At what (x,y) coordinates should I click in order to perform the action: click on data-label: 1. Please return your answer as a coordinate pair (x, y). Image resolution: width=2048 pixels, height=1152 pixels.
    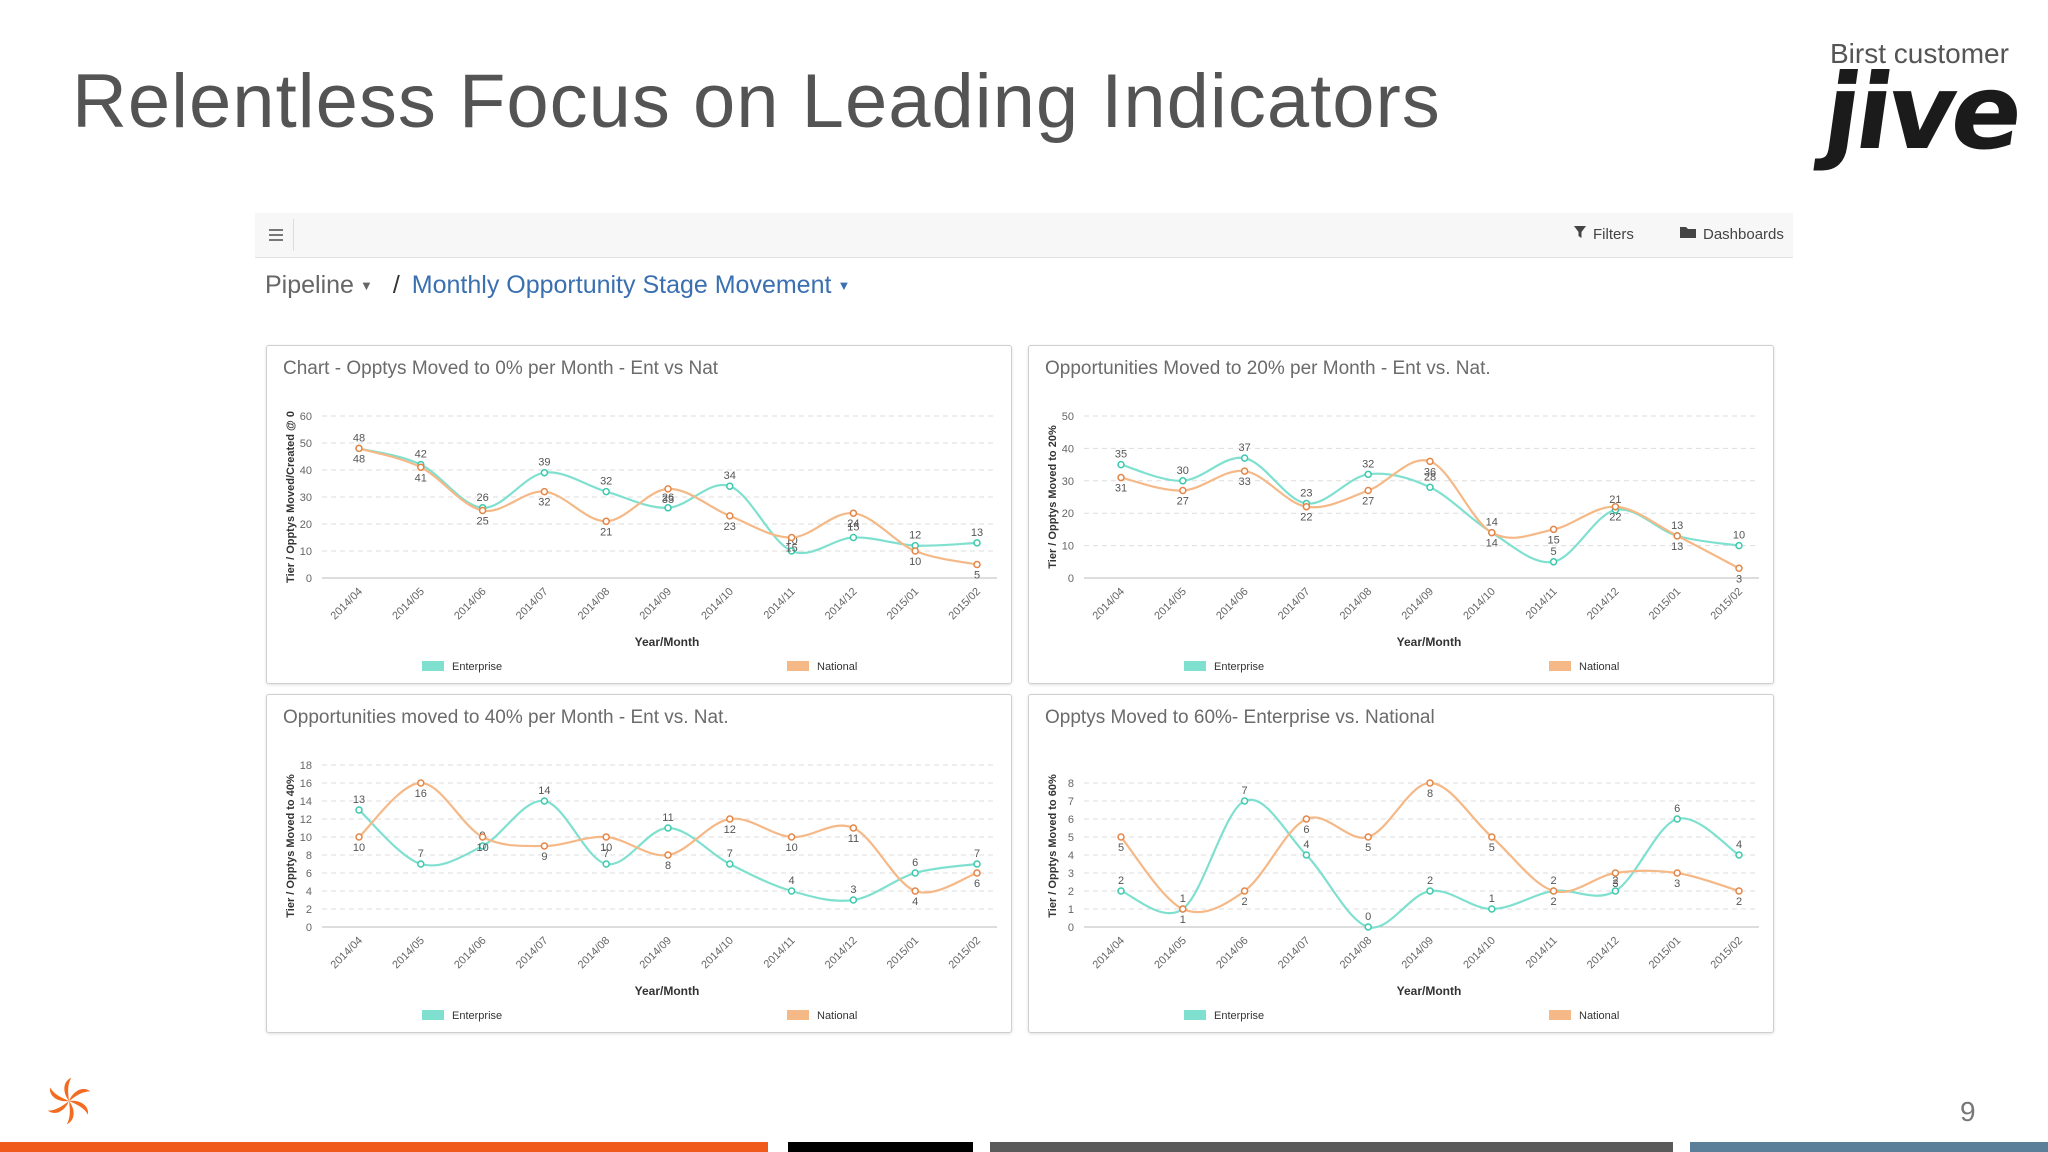
    Looking at the image, I should click on (1183, 899).